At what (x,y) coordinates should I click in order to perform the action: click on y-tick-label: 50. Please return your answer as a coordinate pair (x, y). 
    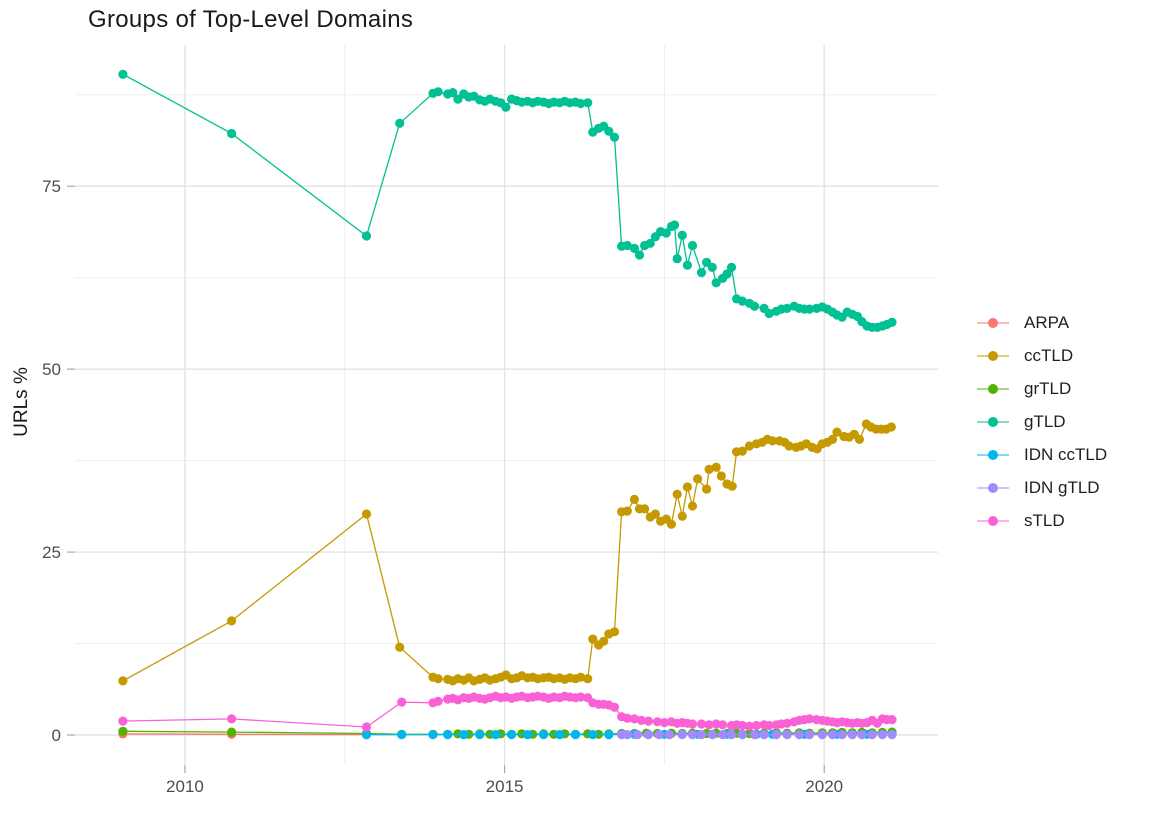
    Looking at the image, I should click on (51, 369).